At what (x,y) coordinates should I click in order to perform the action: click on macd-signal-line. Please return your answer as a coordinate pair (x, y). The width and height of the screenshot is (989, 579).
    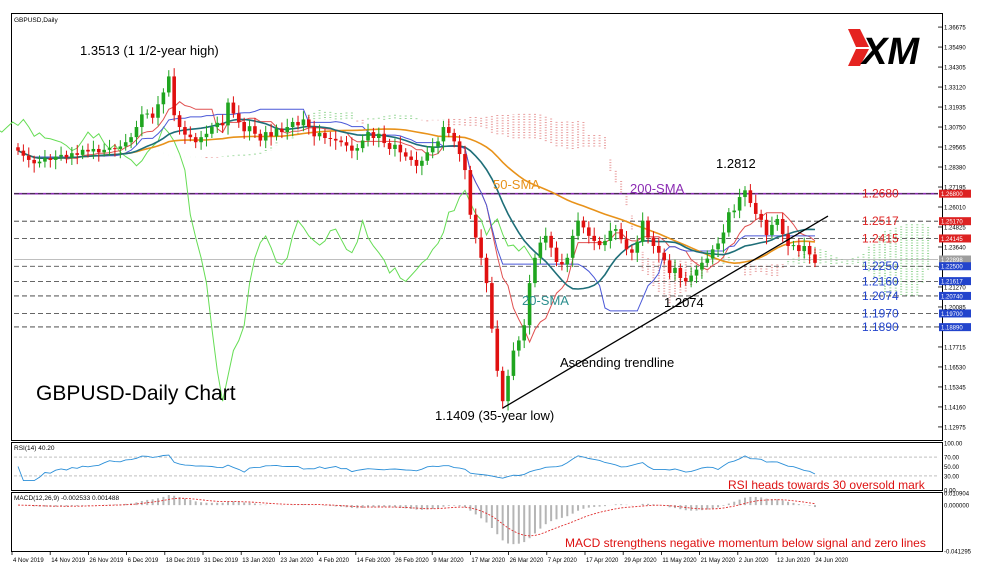
    Looking at the image, I should click on (416, 517).